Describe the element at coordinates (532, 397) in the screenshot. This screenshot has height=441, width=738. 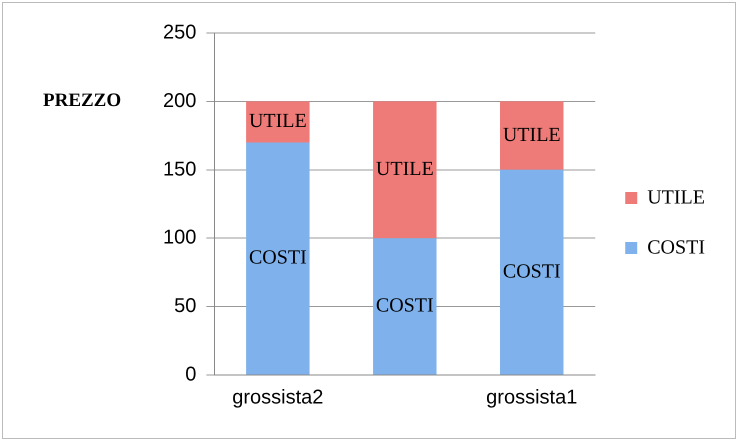
I see `x-tick-label: grossista1` at that location.